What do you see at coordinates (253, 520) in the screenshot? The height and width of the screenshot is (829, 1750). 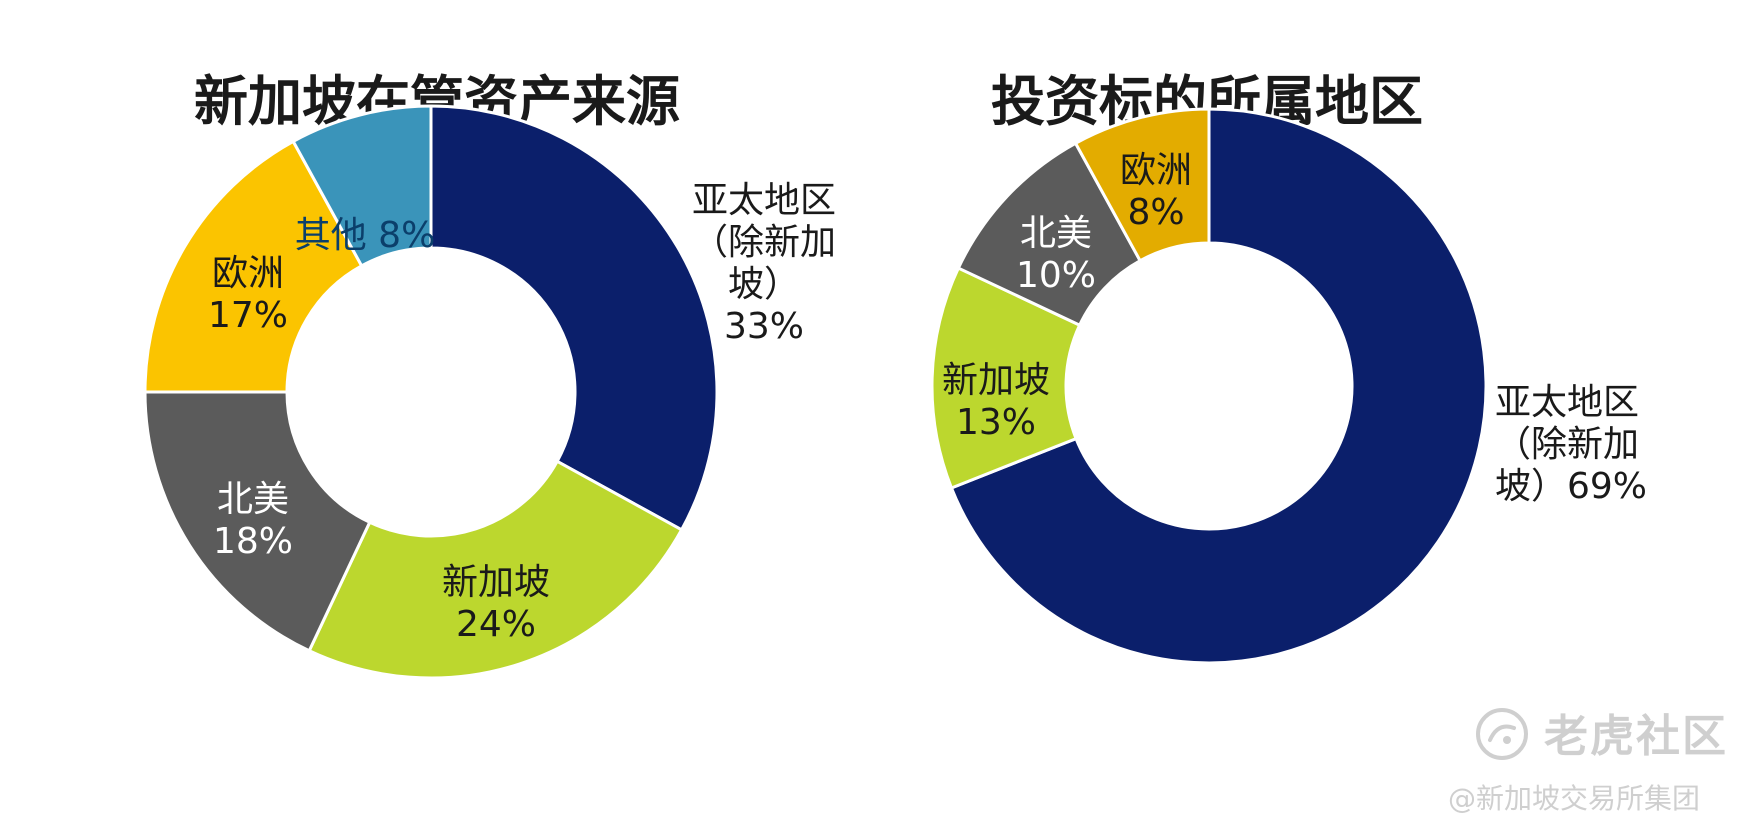 I see `slice-label: 北美 18%` at bounding box center [253, 520].